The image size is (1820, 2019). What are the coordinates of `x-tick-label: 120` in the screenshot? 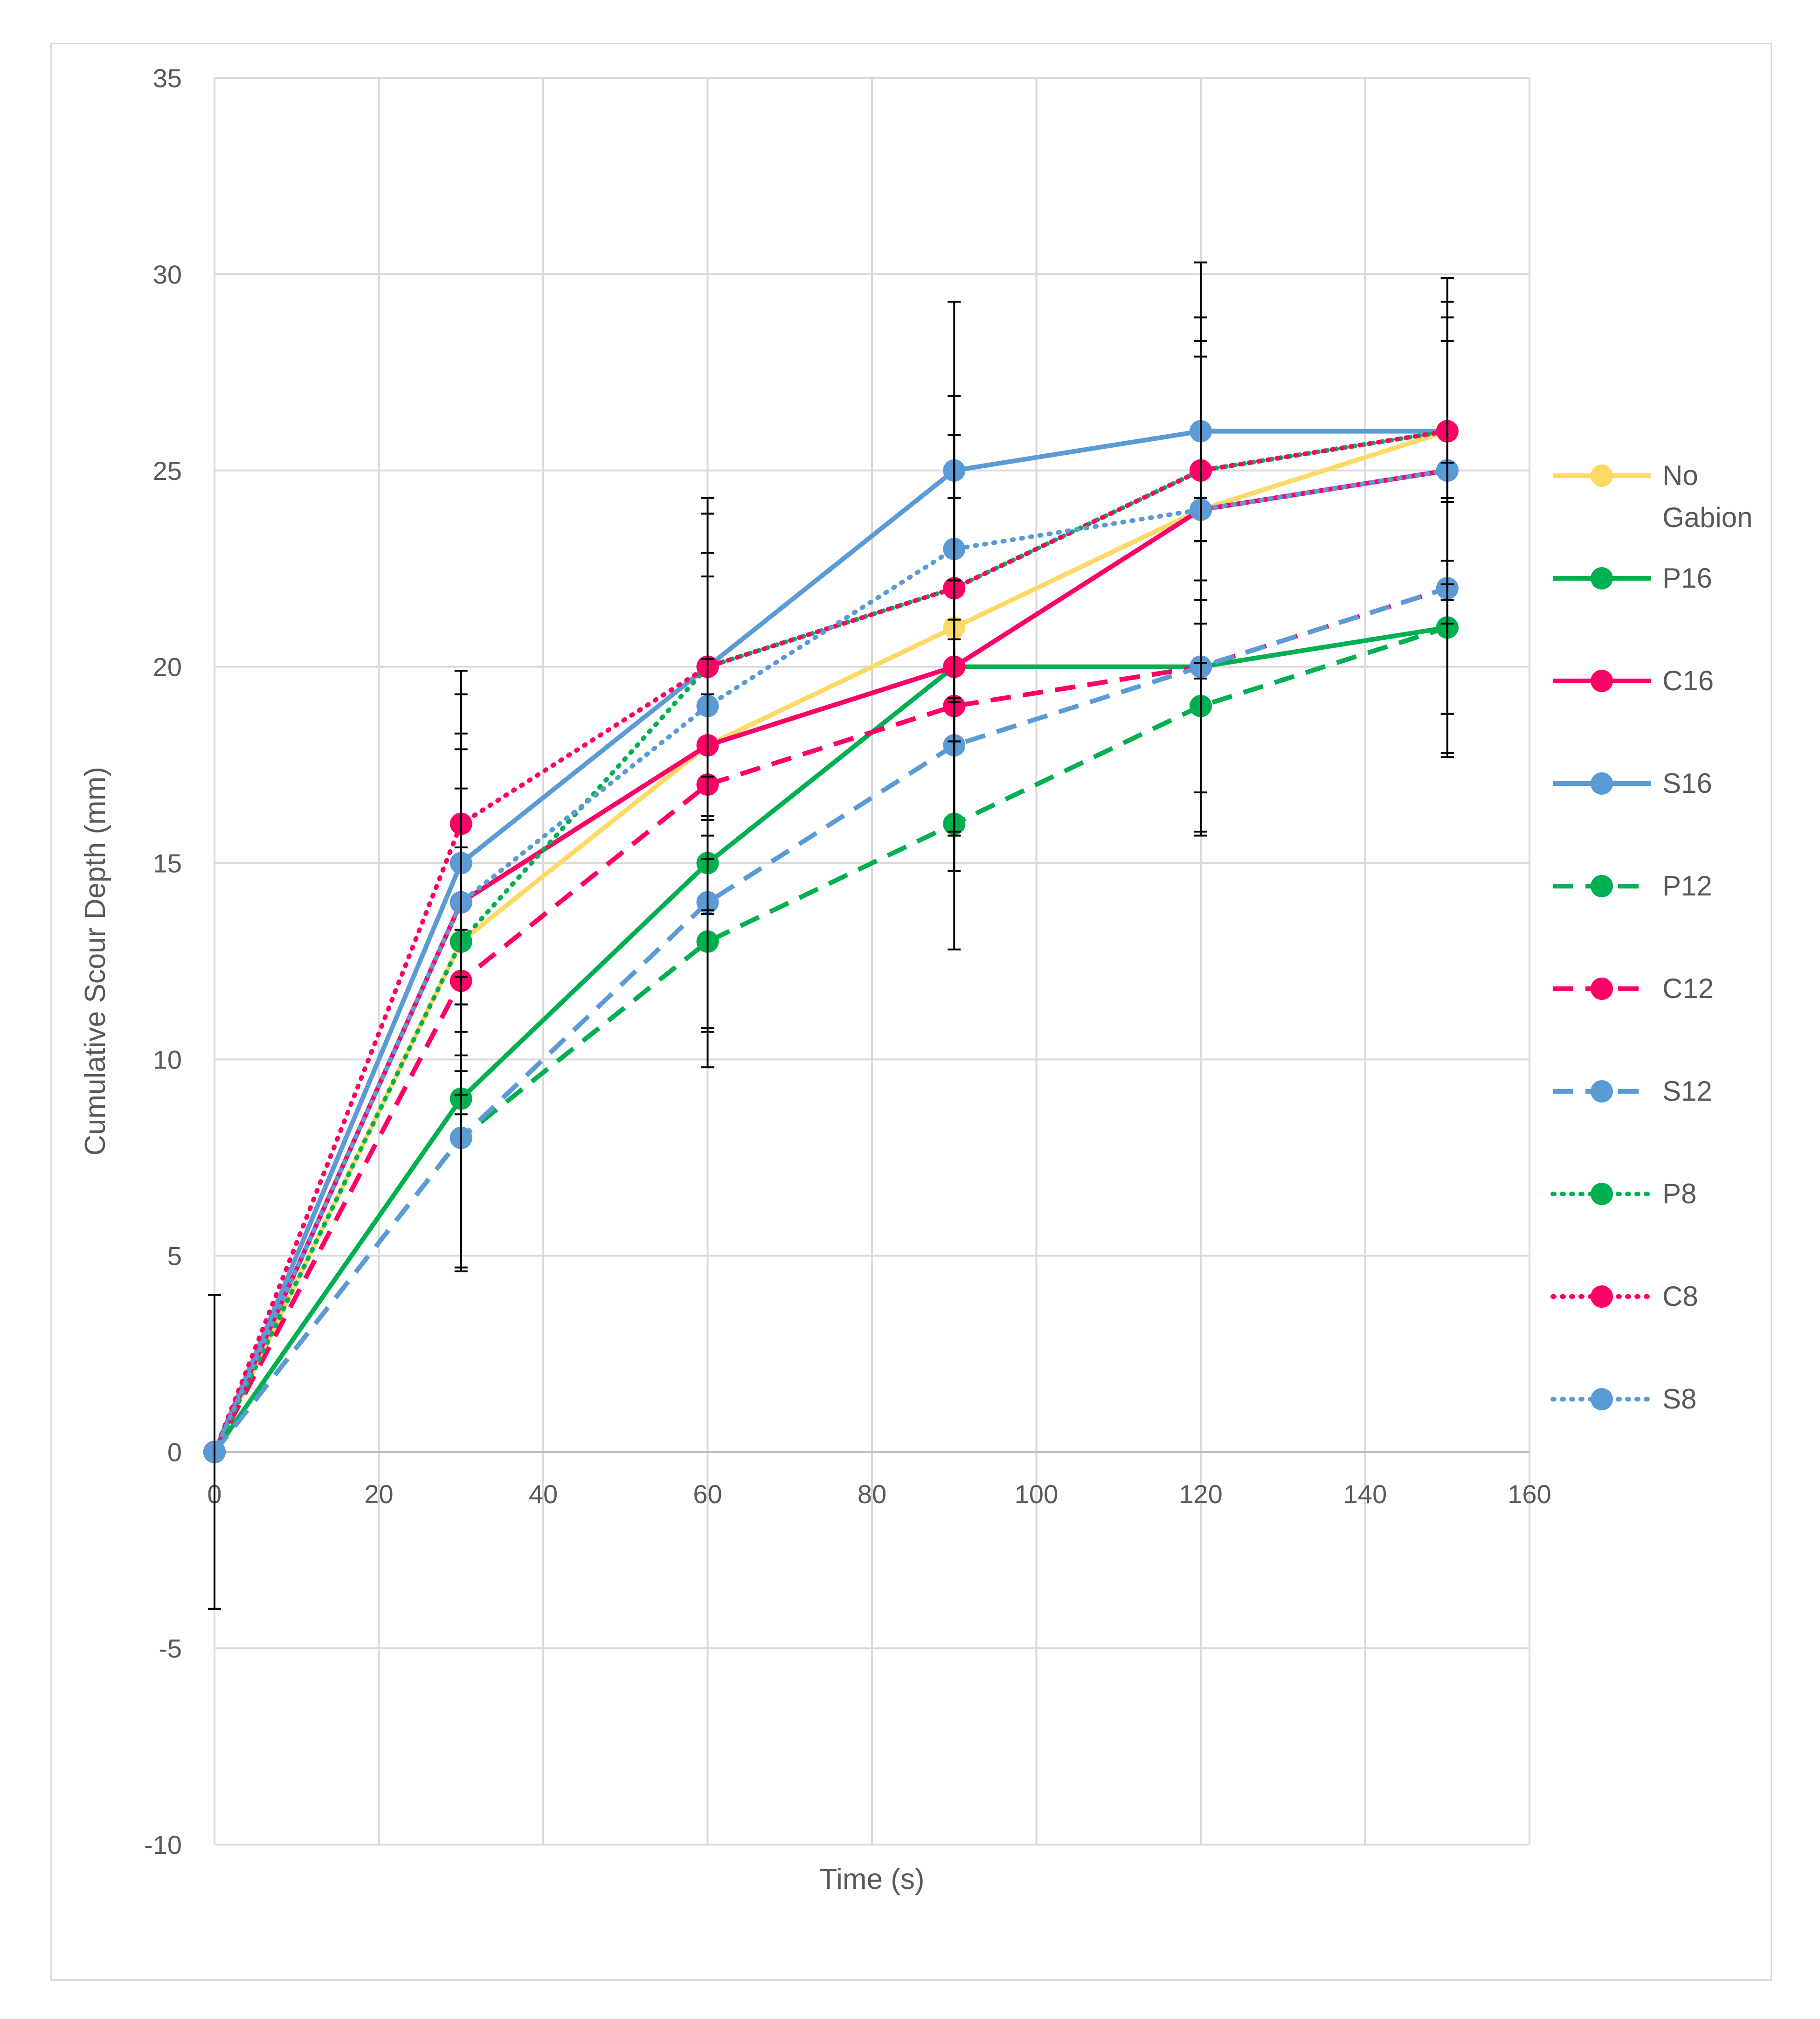 It's located at (1200, 1494).